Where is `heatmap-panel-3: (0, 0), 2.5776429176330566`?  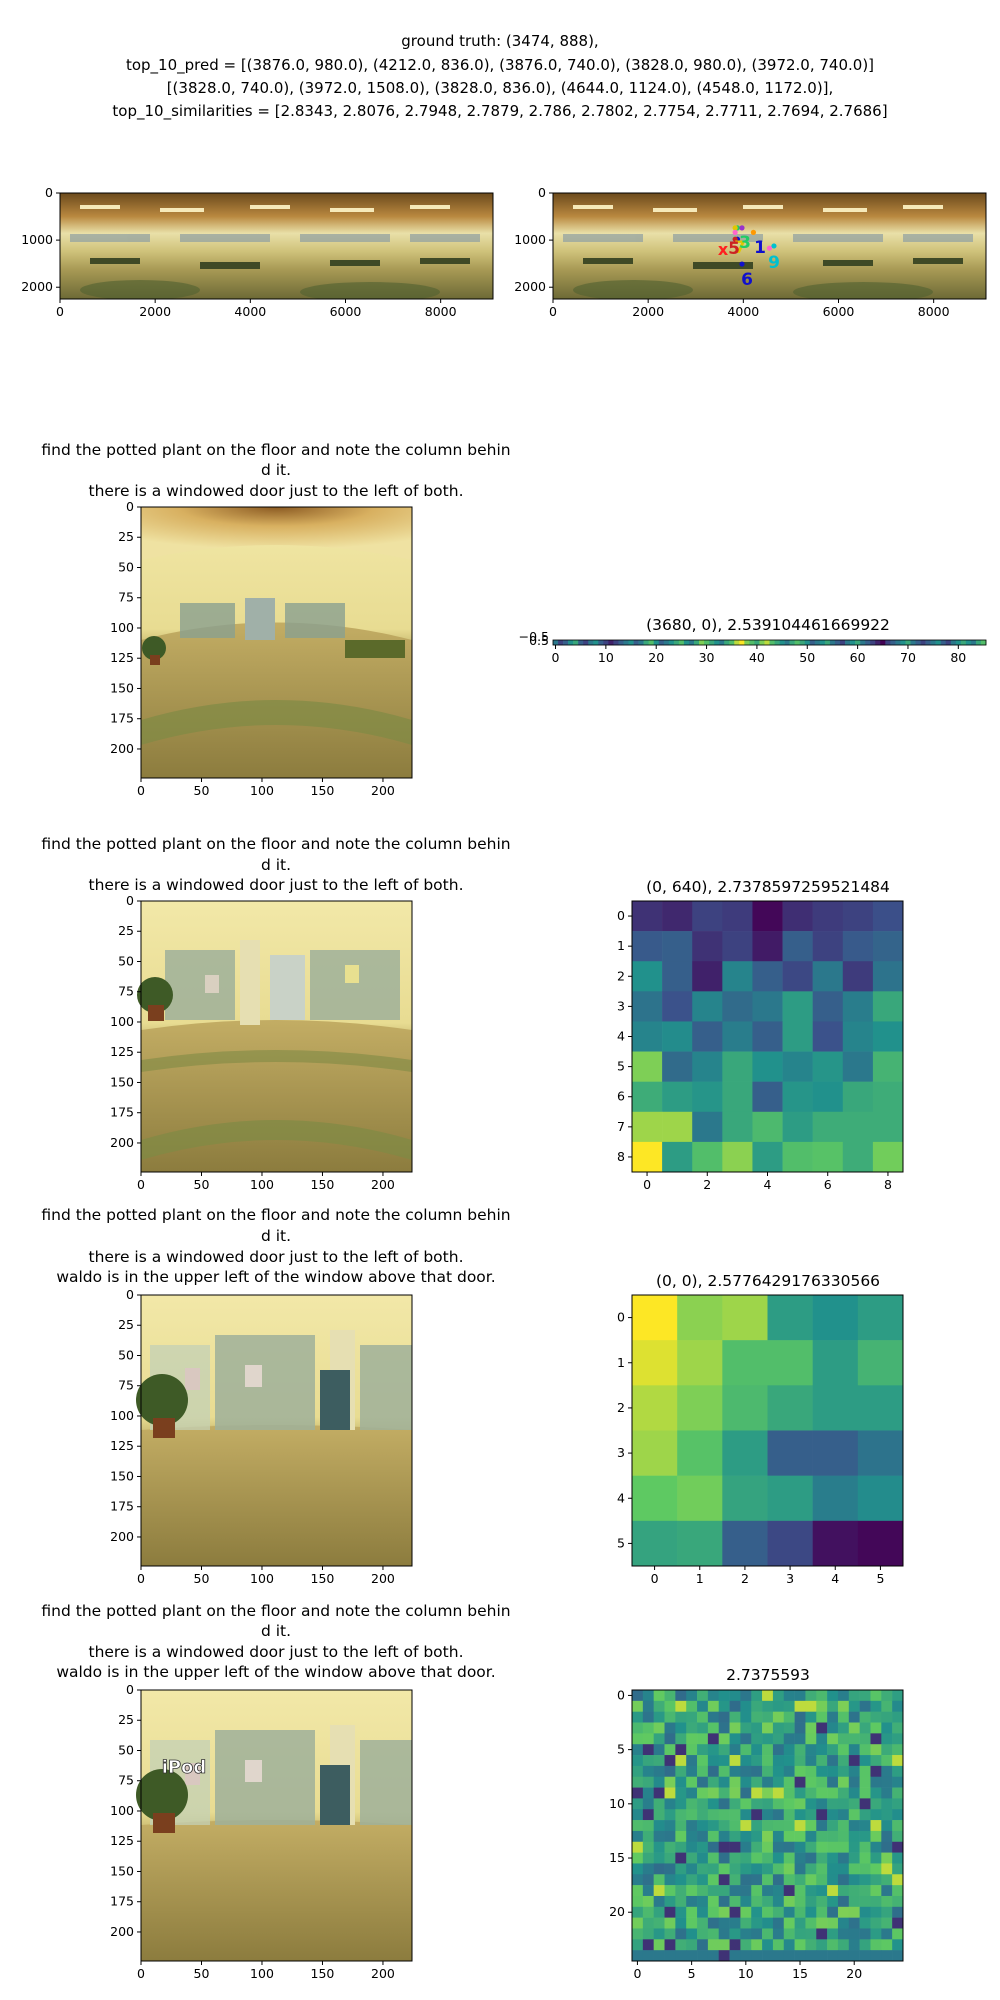
heatmap-panel-3: (0, 0), 2.5776429176330566 is located at coordinates (767, 1419).